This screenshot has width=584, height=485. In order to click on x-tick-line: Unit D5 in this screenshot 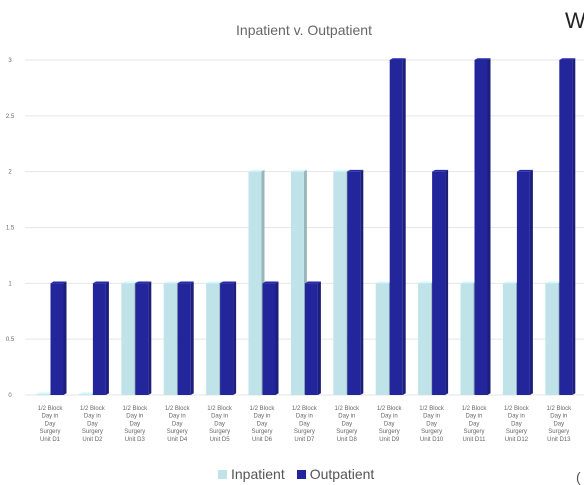, I will do `click(220, 440)`.